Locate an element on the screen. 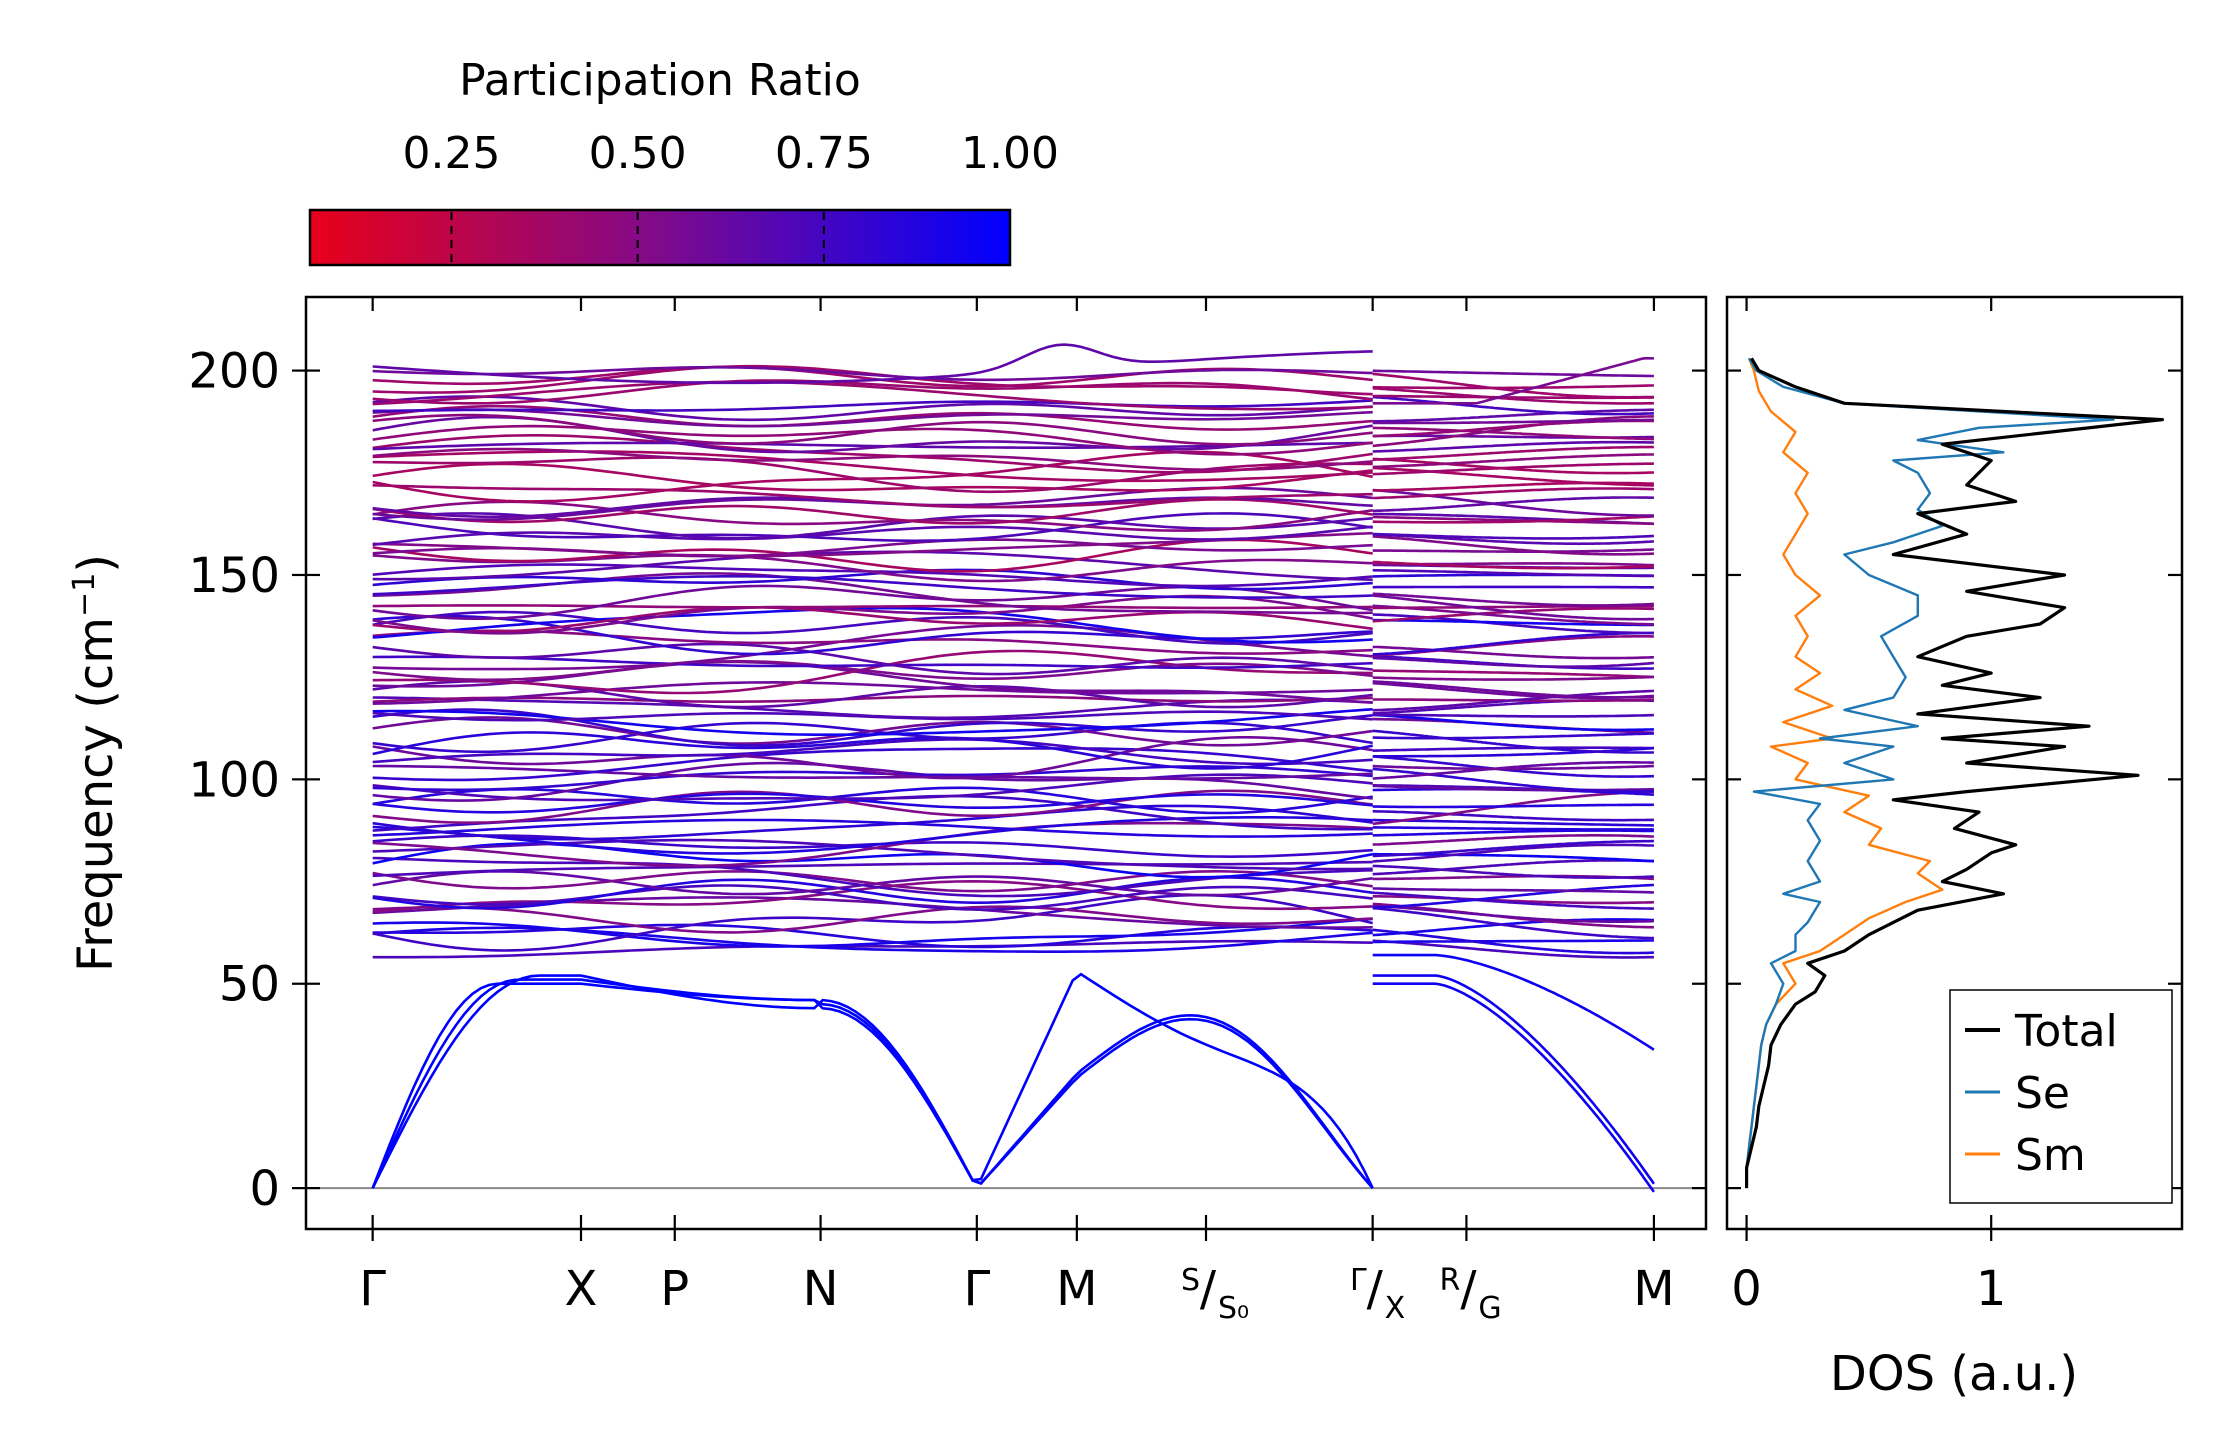 This screenshot has width=2222, height=1455. colorbar-tick-label: 1.00 is located at coordinates (1010, 153).